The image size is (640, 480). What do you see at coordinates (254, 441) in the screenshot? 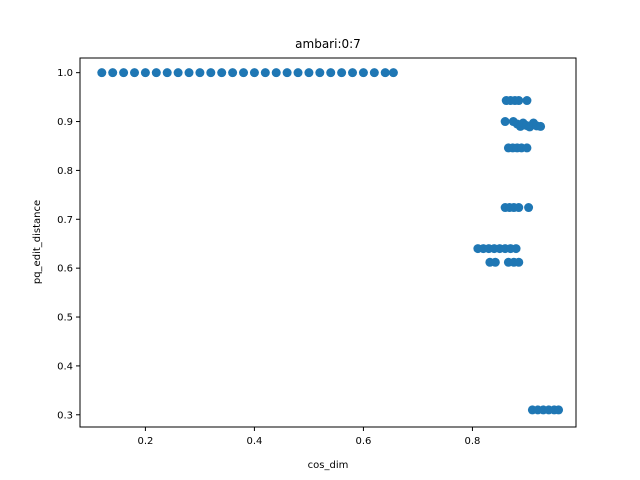
I see `x-tick-label: 0.4` at bounding box center [254, 441].